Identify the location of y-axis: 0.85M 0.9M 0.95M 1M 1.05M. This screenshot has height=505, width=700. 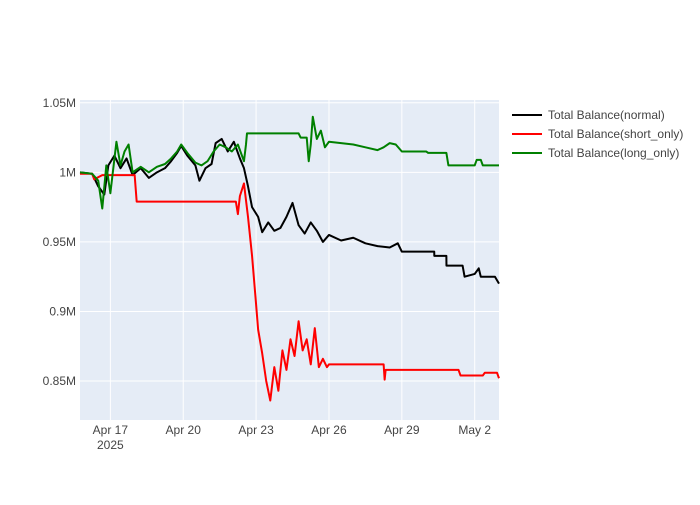
(59, 242).